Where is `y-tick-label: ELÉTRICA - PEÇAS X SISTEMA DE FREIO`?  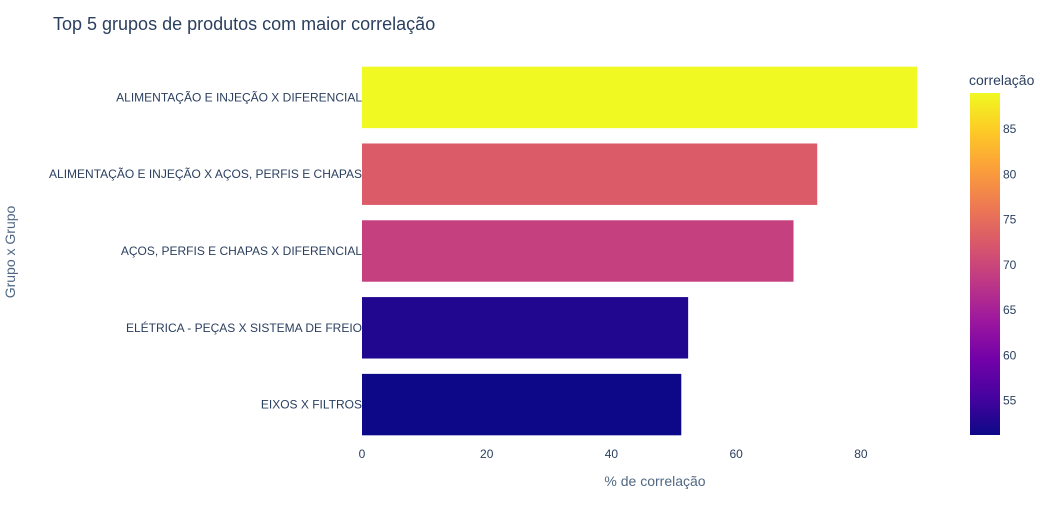
y-tick-label: ELÉTRICA - PEÇAS X SISTEMA DE FREIO is located at coordinates (244, 327).